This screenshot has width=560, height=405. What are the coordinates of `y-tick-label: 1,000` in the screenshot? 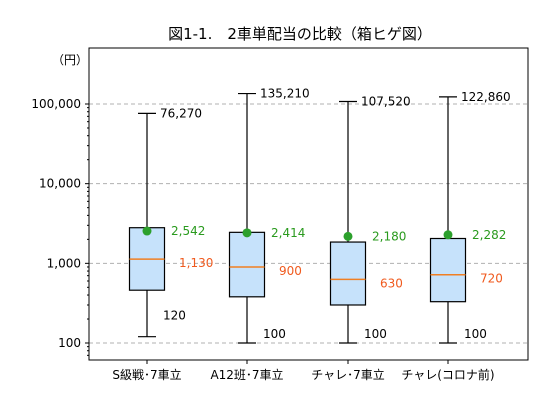 It's located at (64, 263).